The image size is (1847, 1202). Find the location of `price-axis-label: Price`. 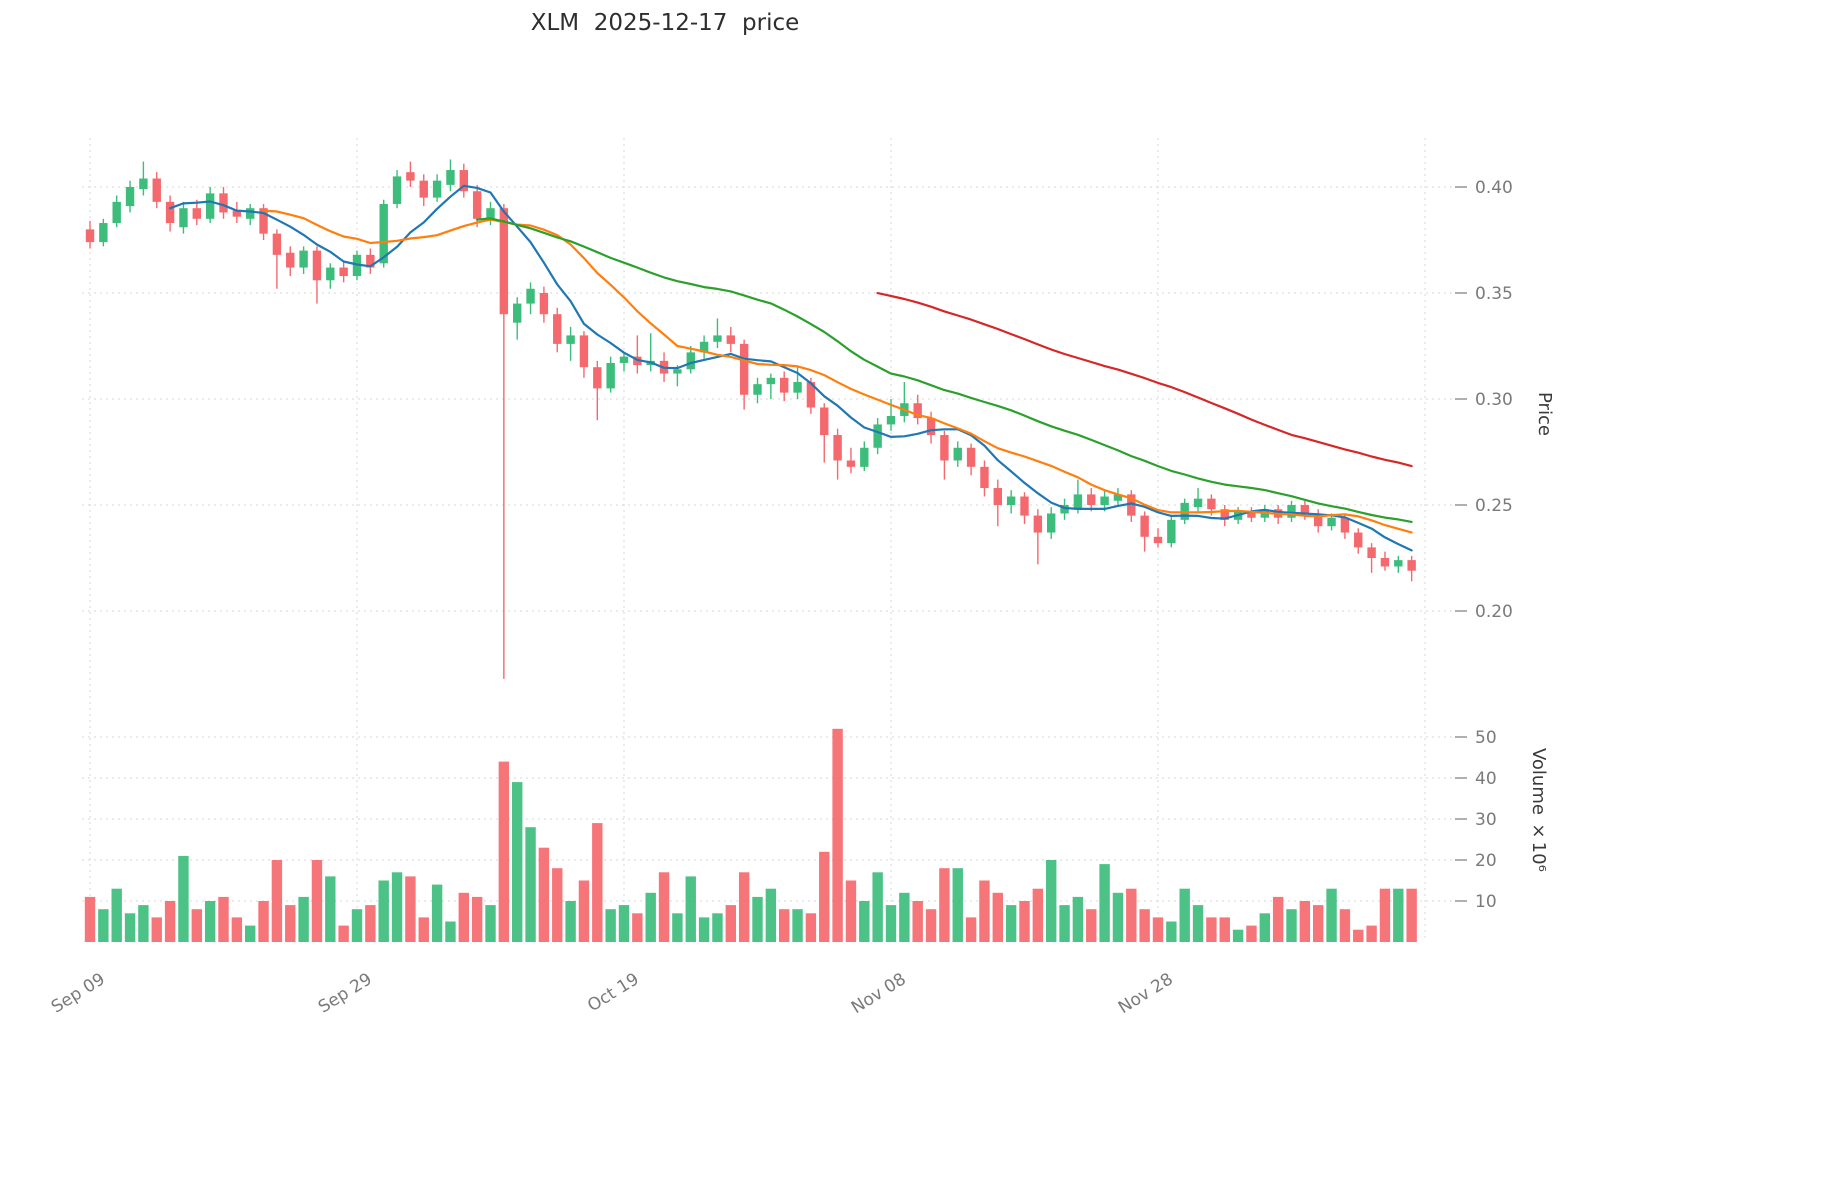

price-axis-label: Price is located at coordinates (1544, 414).